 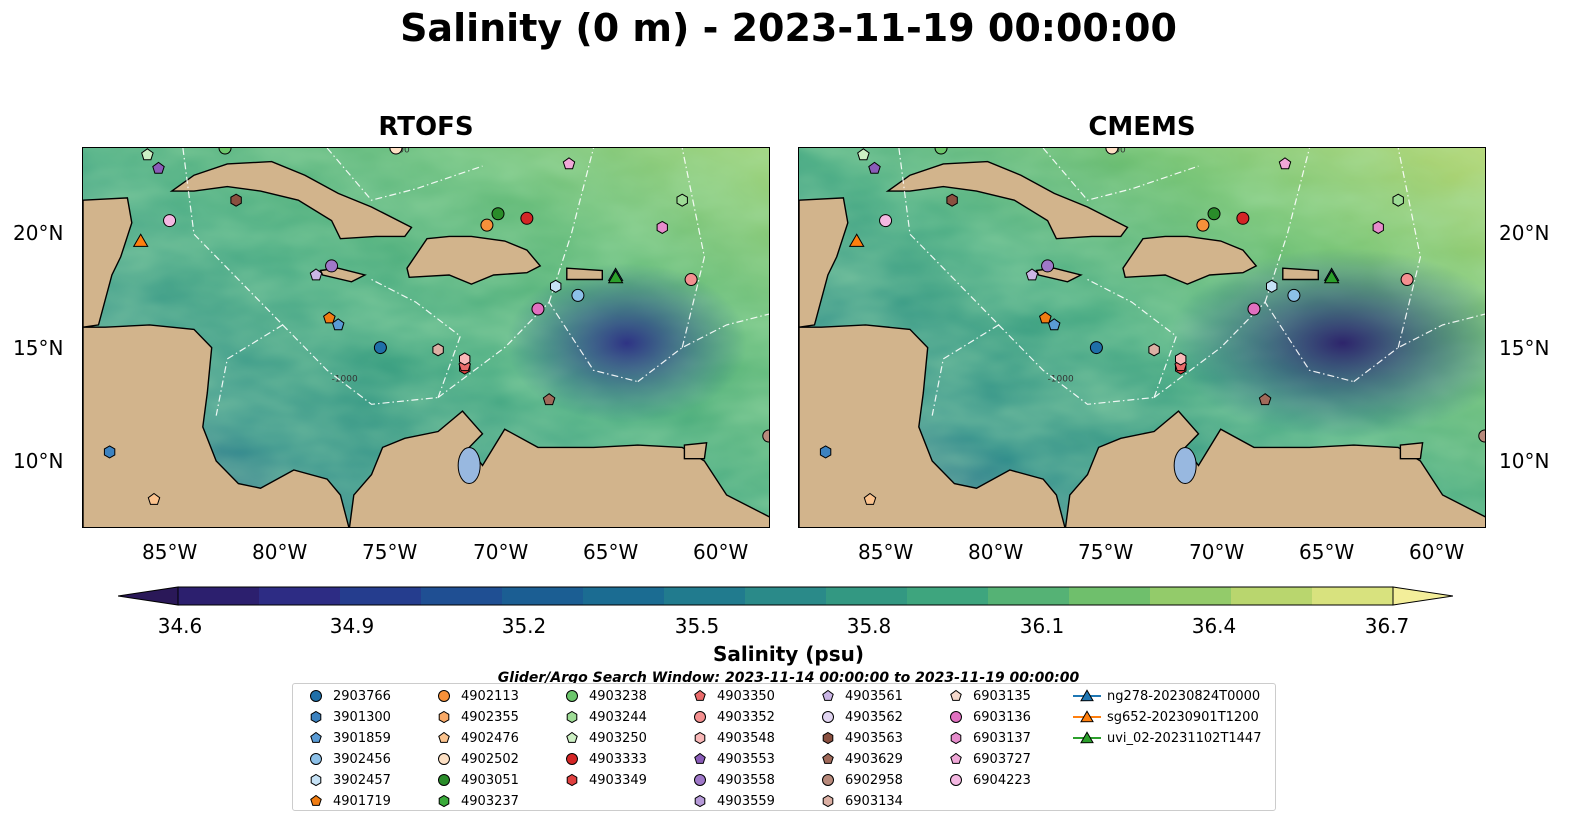 I want to click on legend-item: 6903727, so click(x=988, y=759).